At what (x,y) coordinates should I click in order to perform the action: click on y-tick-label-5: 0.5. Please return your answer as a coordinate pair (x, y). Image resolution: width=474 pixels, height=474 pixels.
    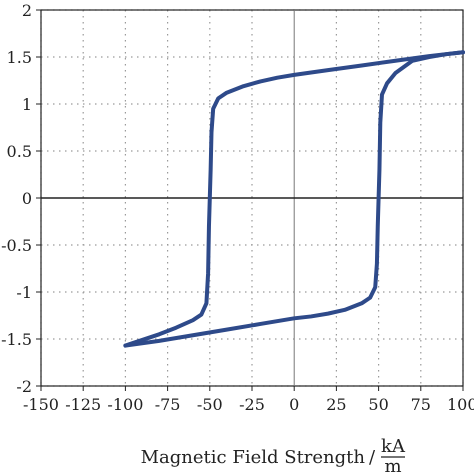
    Looking at the image, I should click on (19, 151).